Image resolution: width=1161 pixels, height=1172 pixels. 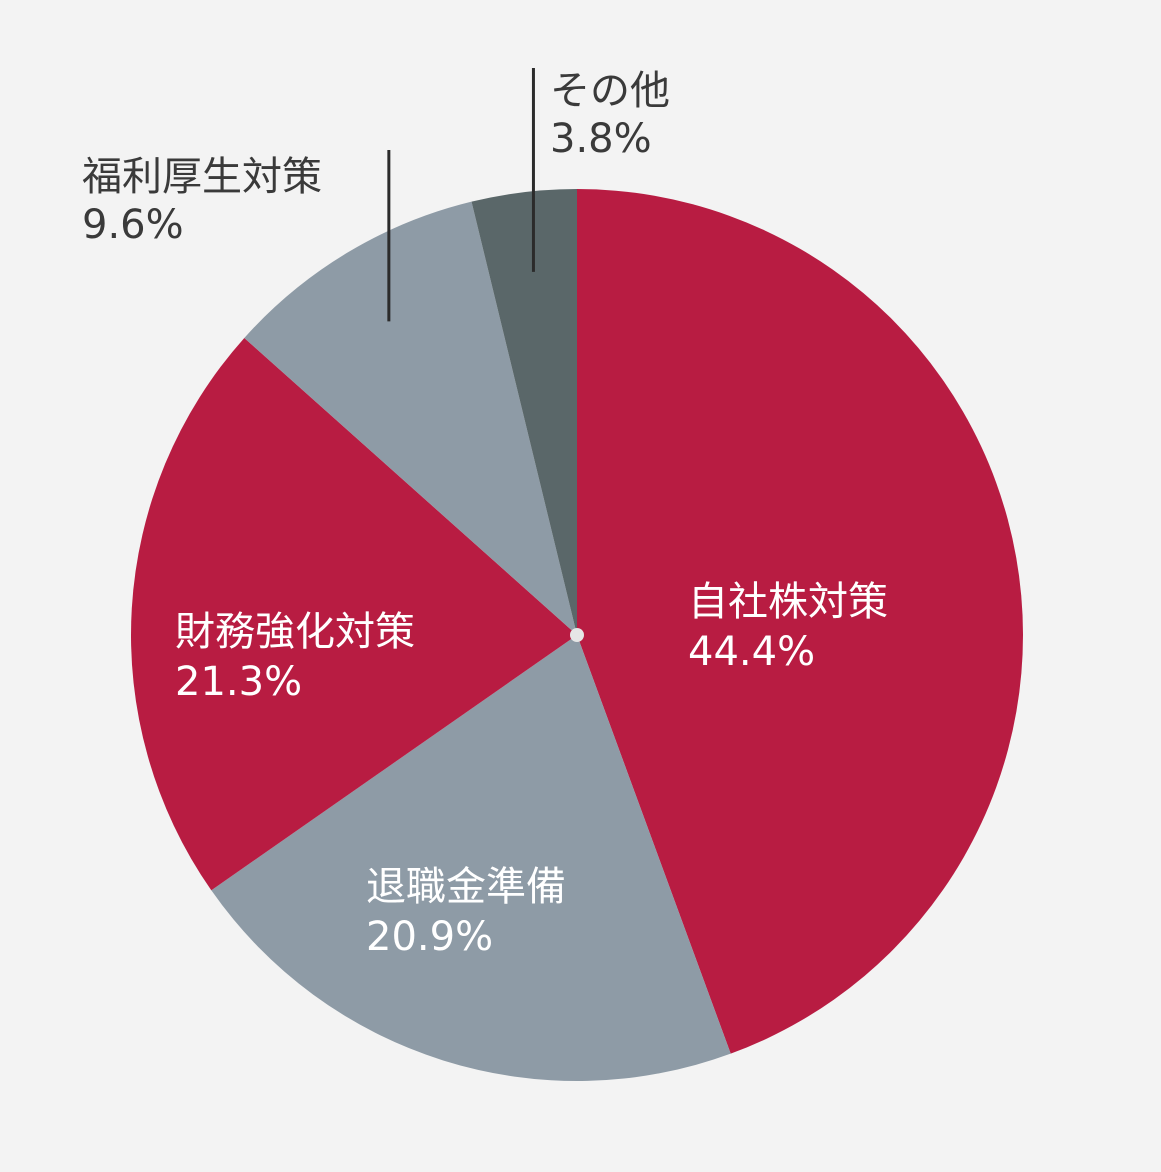 I want to click on pie-slice-fukuri, so click(x=410, y=418).